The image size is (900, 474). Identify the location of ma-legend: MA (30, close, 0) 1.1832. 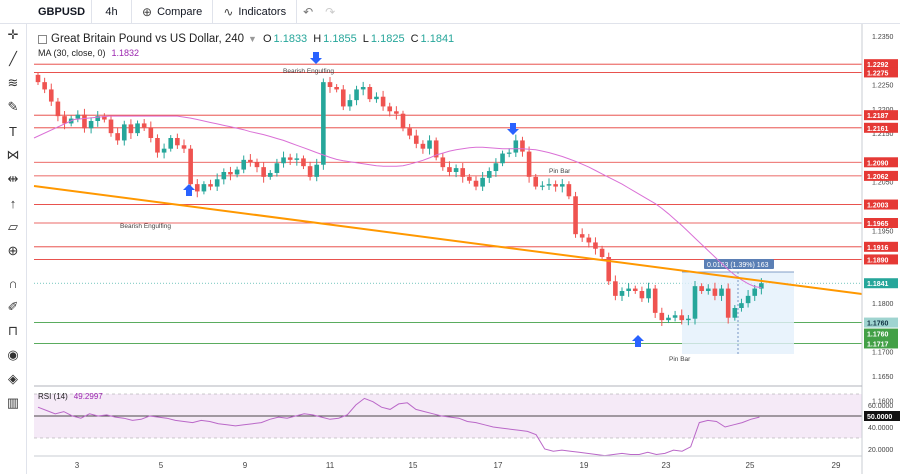
(88, 53).